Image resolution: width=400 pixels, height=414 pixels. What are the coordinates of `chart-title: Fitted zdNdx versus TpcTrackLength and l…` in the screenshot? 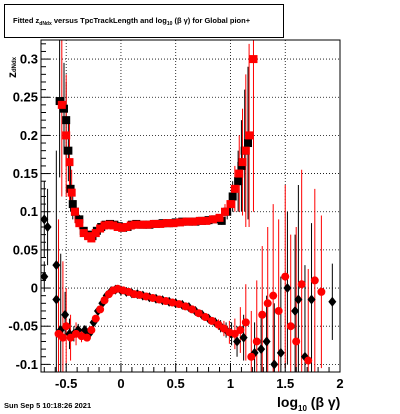 It's located at (144, 21).